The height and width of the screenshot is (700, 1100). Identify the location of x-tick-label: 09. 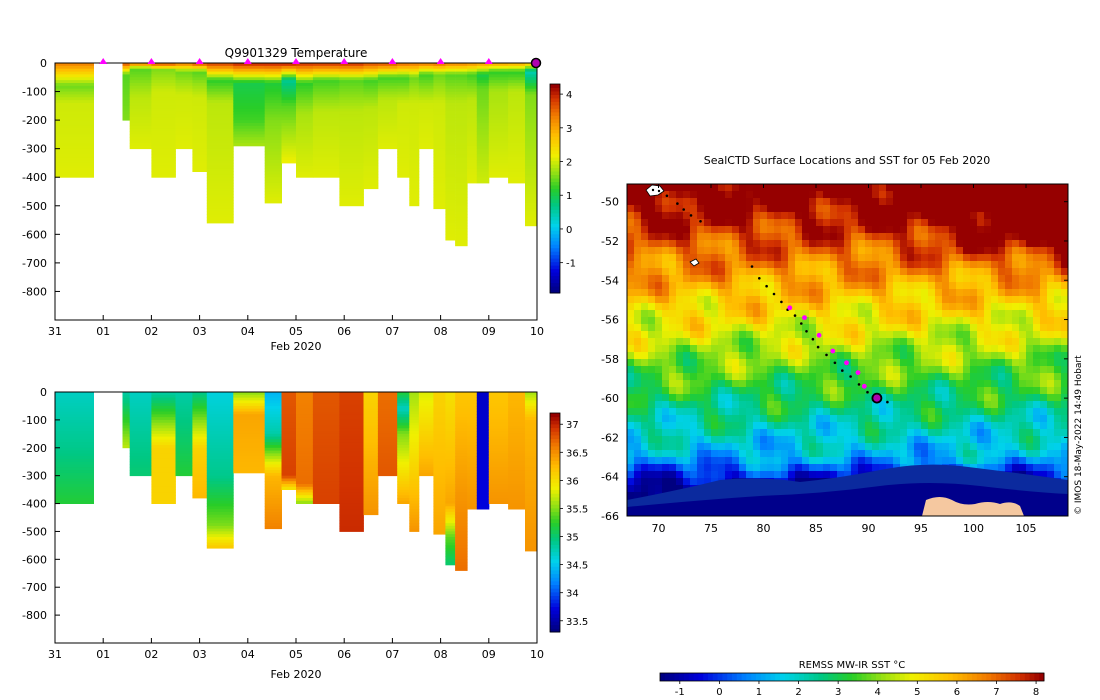
(489, 331).